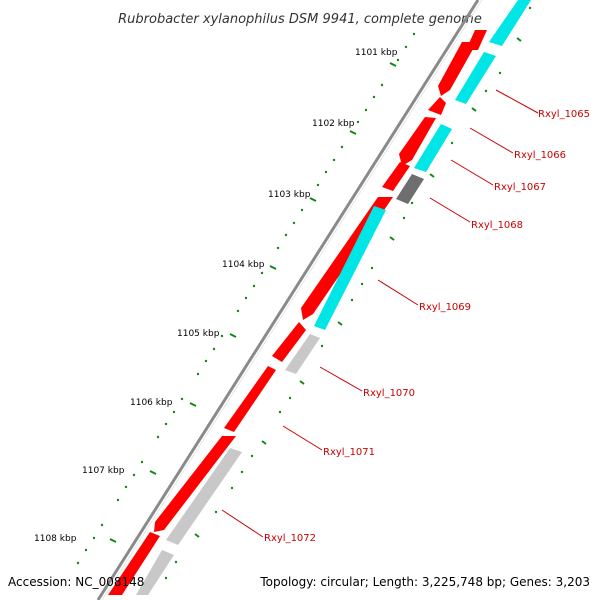  I want to click on kbp-label: 1108 kbp, so click(55, 539).